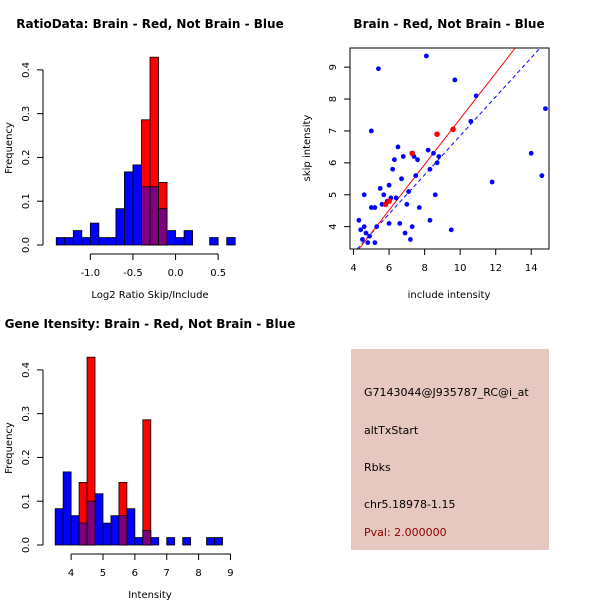 The image size is (600, 600). What do you see at coordinates (26, 245) in the screenshot?
I see `chart0-ytick-label: 0.0` at bounding box center [26, 245].